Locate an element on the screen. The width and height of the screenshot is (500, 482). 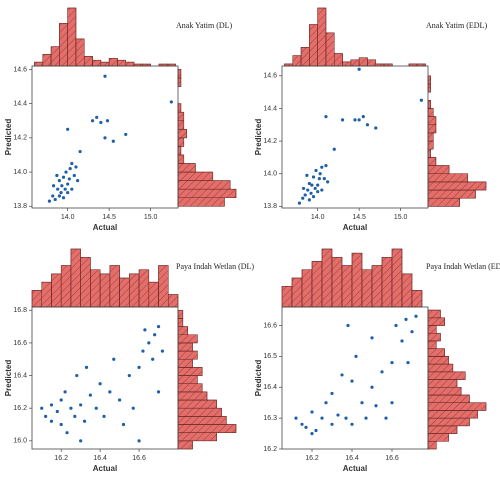
y-tick-label: 16.5 is located at coordinates (270, 356).